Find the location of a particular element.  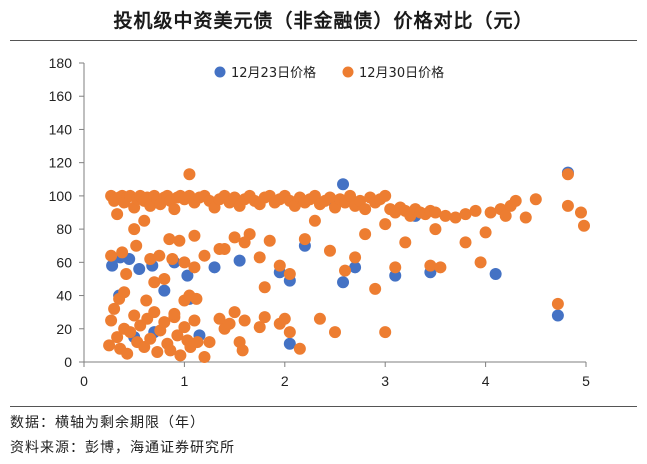

source-note-axis: 数据：横轴为剩余期限（年） is located at coordinates (107, 423).